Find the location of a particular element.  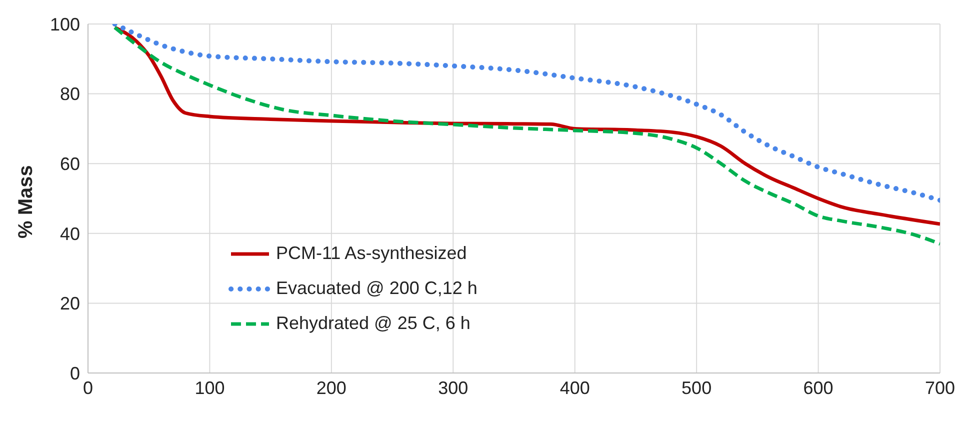

legend-label: Rehydrated @ 25 C, 6 h is located at coordinates (373, 323).